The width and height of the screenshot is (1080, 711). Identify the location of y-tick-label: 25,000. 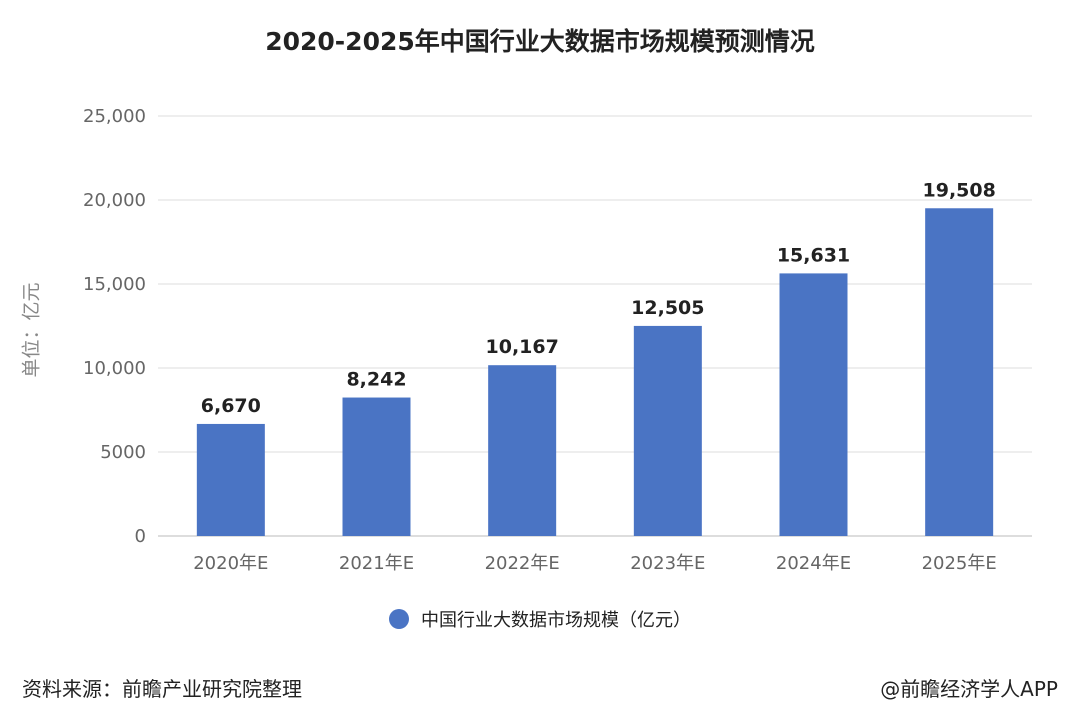
(114, 116).